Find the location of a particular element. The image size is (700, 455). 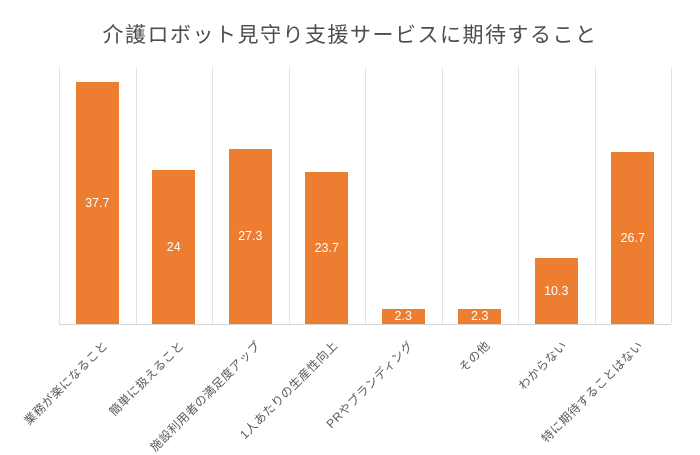

bar: 27.3 is located at coordinates (250, 236).